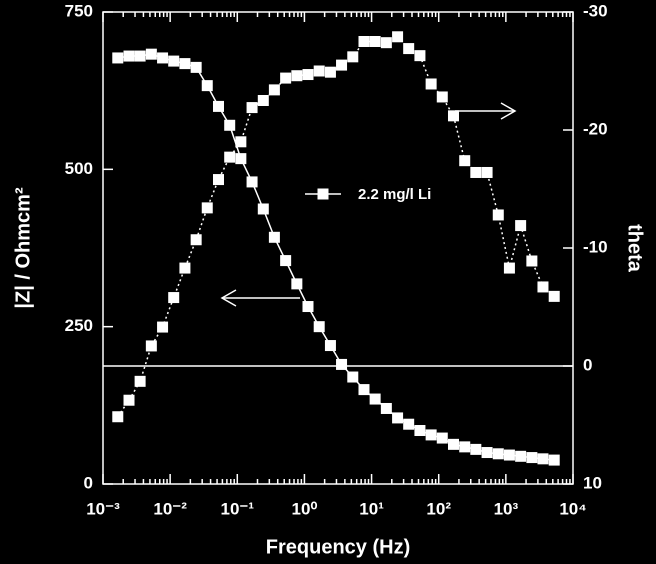 The image size is (656, 564). Describe the element at coordinates (103, 508) in the screenshot. I see `x-tick-label: 10⁻³` at that location.